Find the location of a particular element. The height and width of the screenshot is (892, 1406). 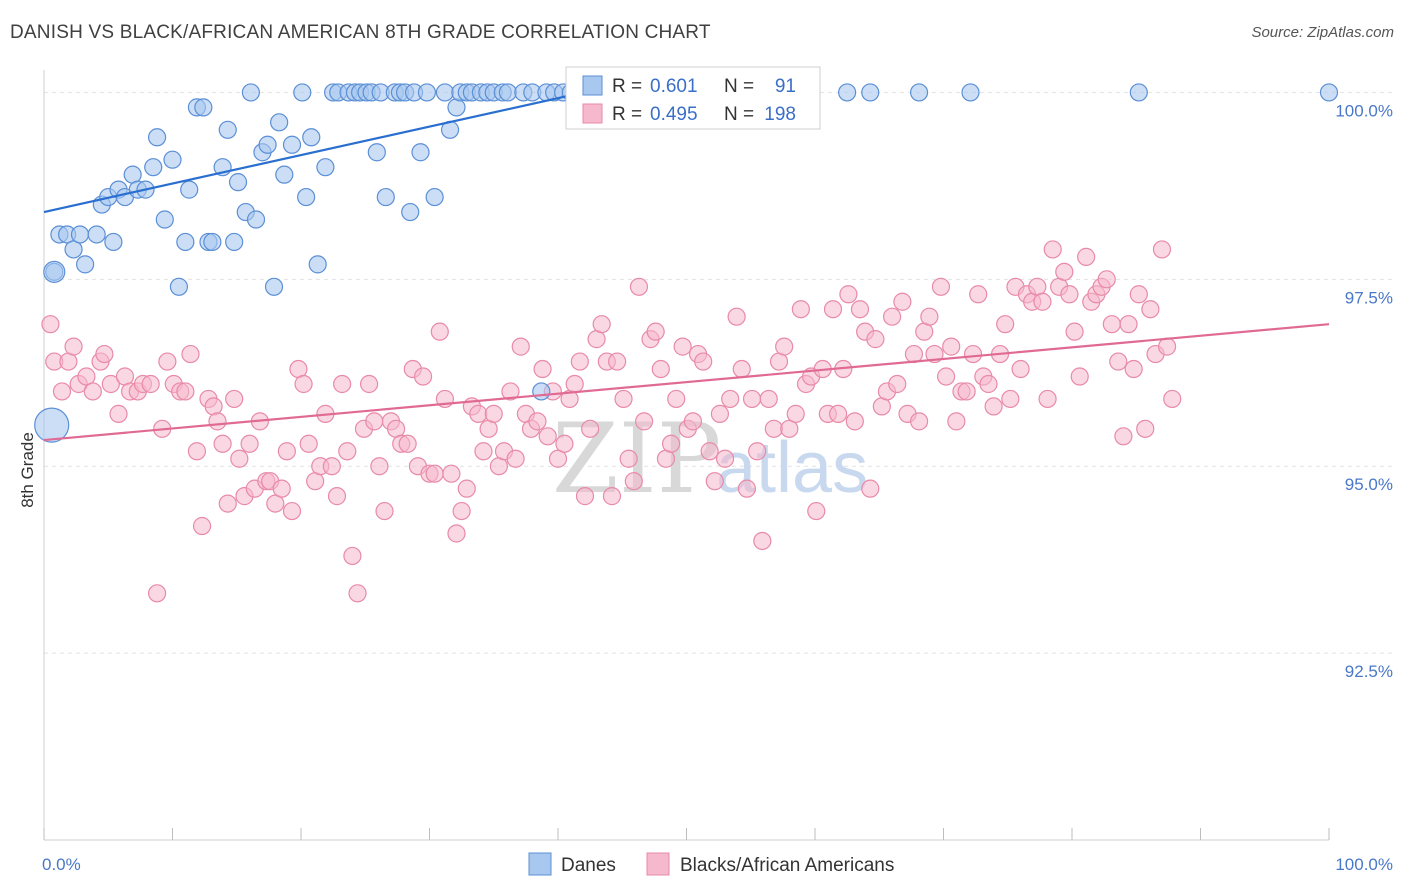

legend-r-label-blacks: R = is located at coordinates (627, 114).